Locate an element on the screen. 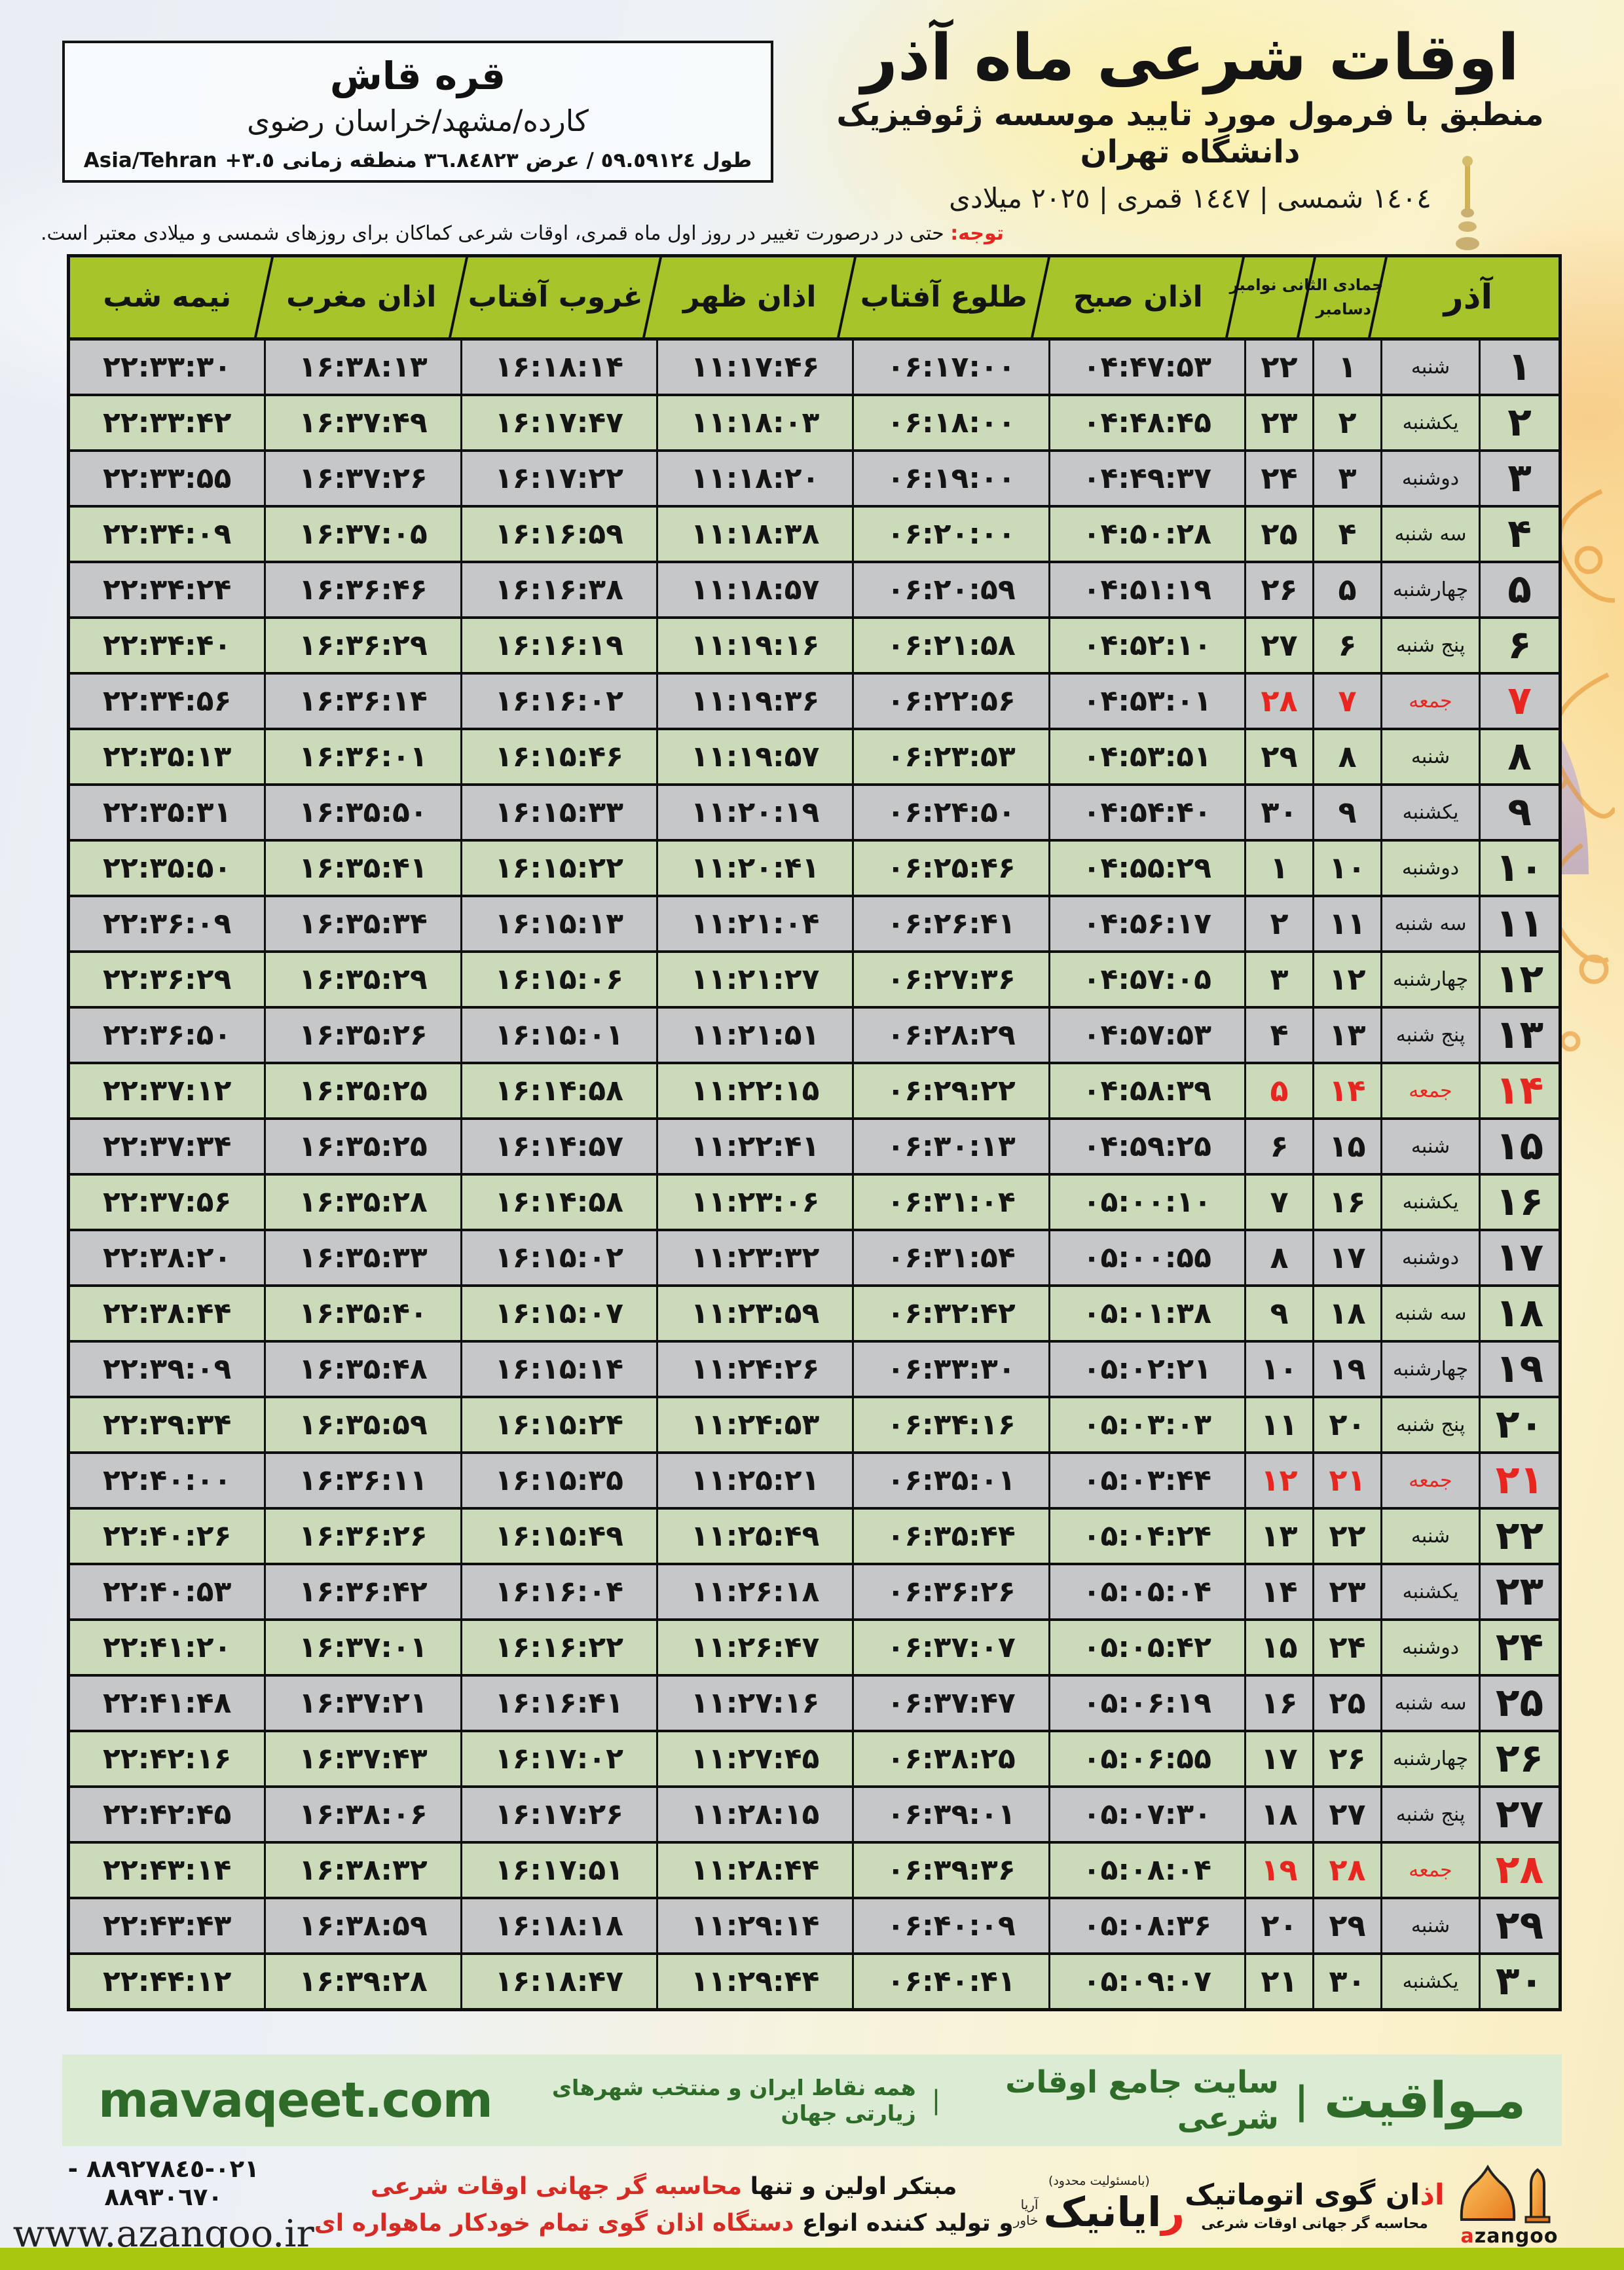 The image size is (1624, 2270). hijri-day: ۱۵ is located at coordinates (1346, 1146).